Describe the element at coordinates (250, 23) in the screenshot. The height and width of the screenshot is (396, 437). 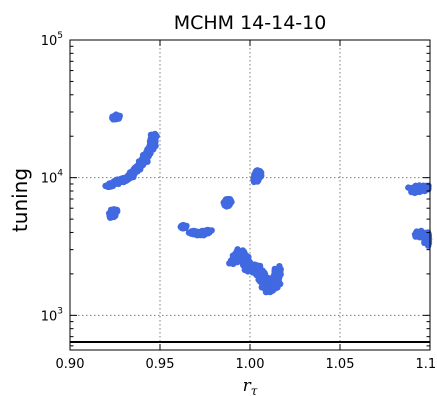
I see `chart-title: MCHM 14-14-10` at that location.